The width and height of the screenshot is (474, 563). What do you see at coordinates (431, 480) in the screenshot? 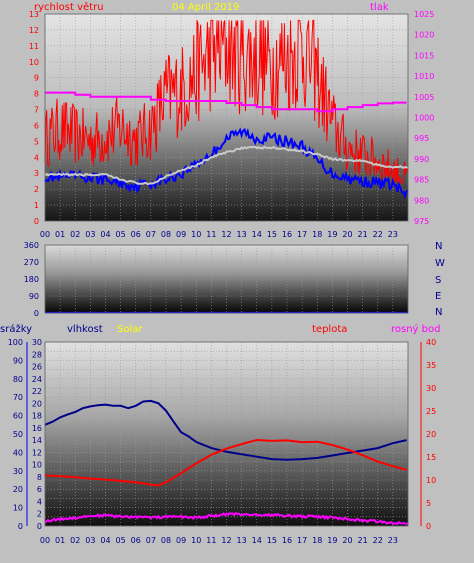
I see `temperature-tick-label: 10` at bounding box center [431, 480].